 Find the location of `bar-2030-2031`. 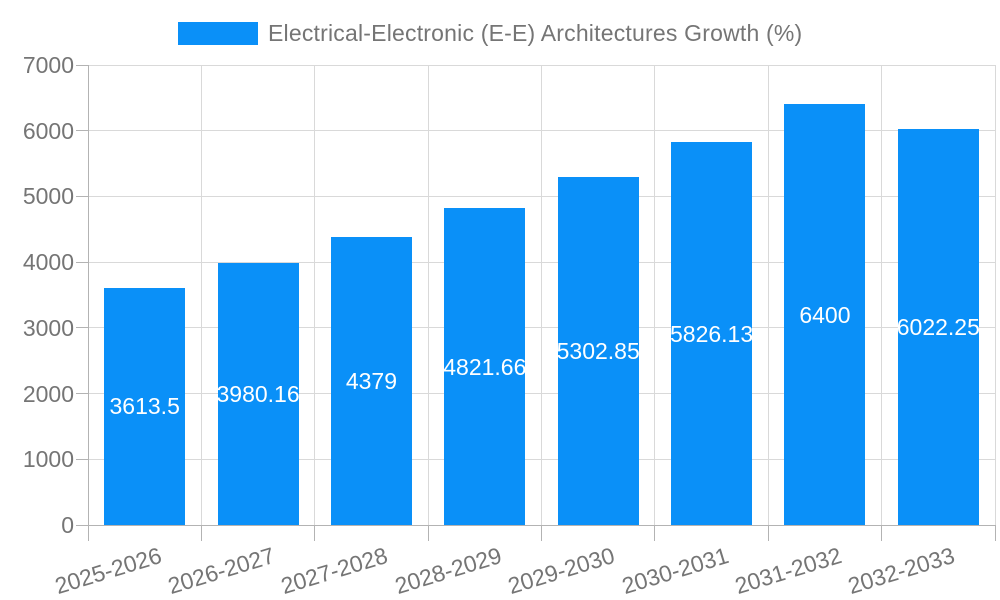

bar-2030-2031 is located at coordinates (712, 333).